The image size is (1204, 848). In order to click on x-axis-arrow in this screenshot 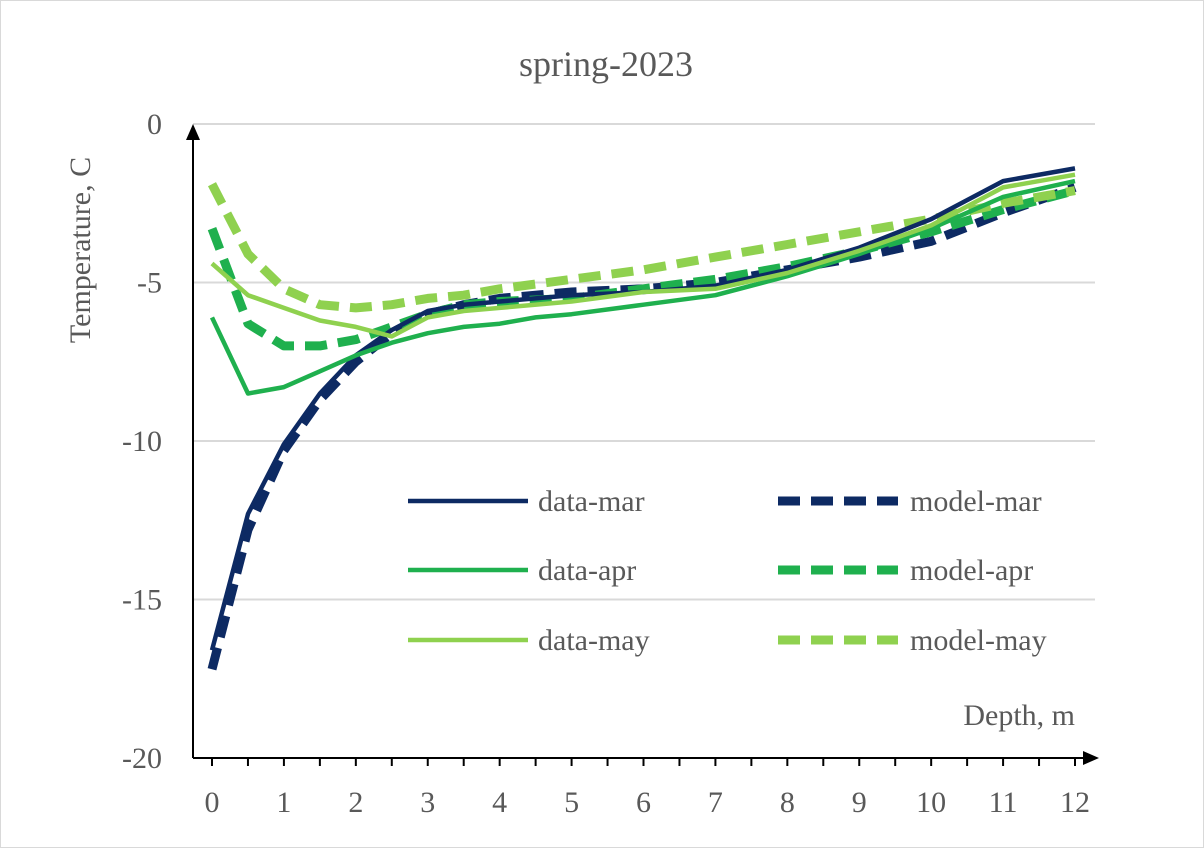, I will do `click(1091, 758)`.